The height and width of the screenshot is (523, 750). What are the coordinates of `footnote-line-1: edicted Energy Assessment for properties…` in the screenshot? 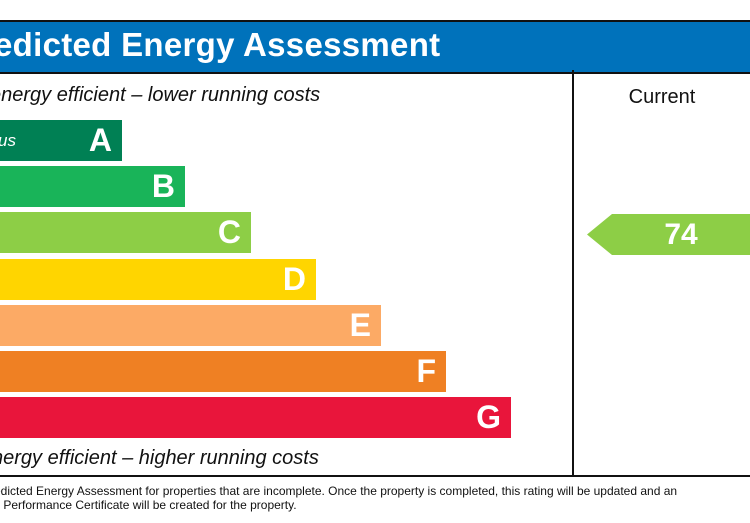 It's located at (339, 491).